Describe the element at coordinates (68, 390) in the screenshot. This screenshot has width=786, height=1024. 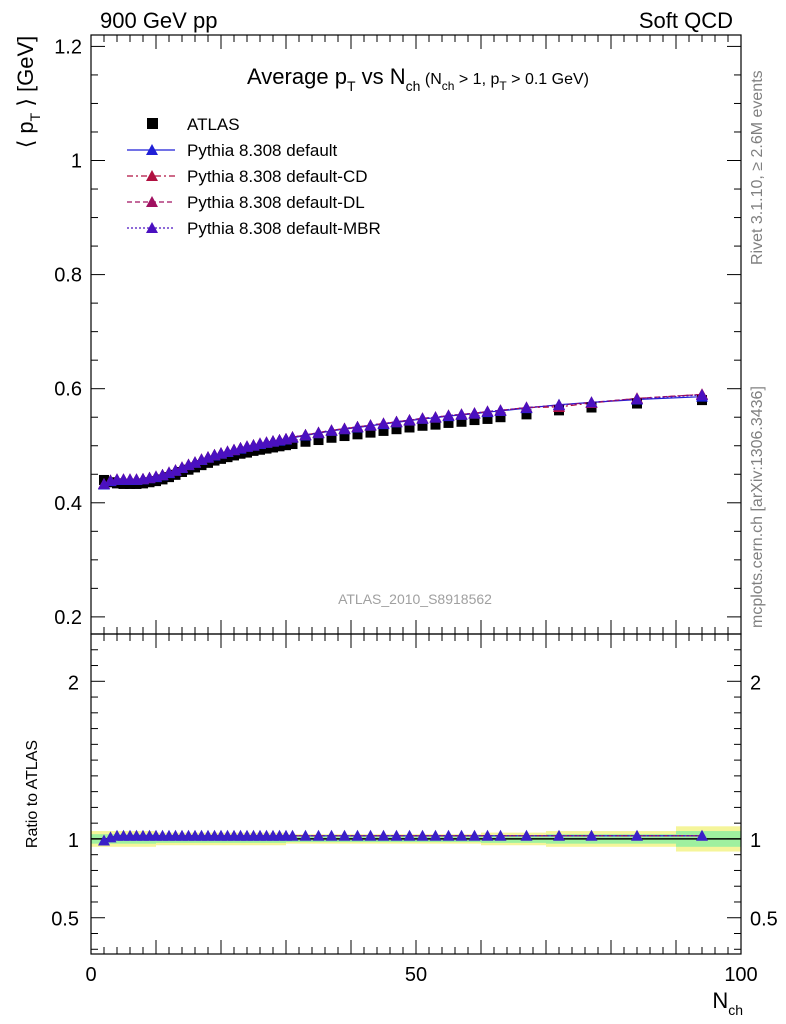
I see `y-tick-label: 0.6` at that location.